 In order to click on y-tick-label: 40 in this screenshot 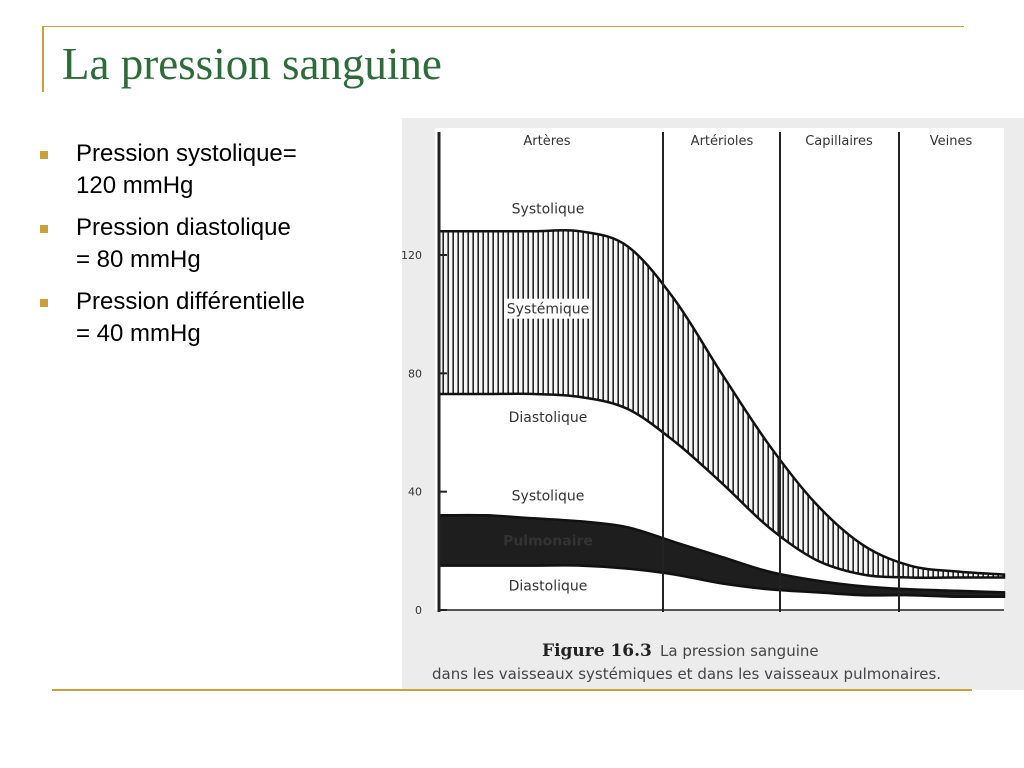, I will do `click(415, 492)`.